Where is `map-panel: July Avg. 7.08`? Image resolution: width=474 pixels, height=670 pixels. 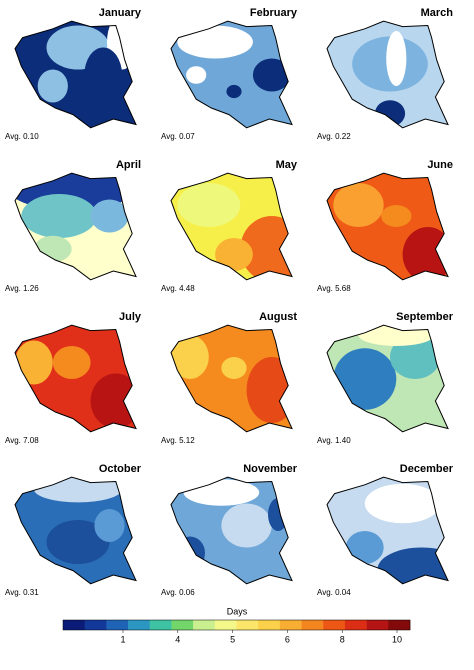
map-panel: July Avg. 7.08 is located at coordinates (73, 378).